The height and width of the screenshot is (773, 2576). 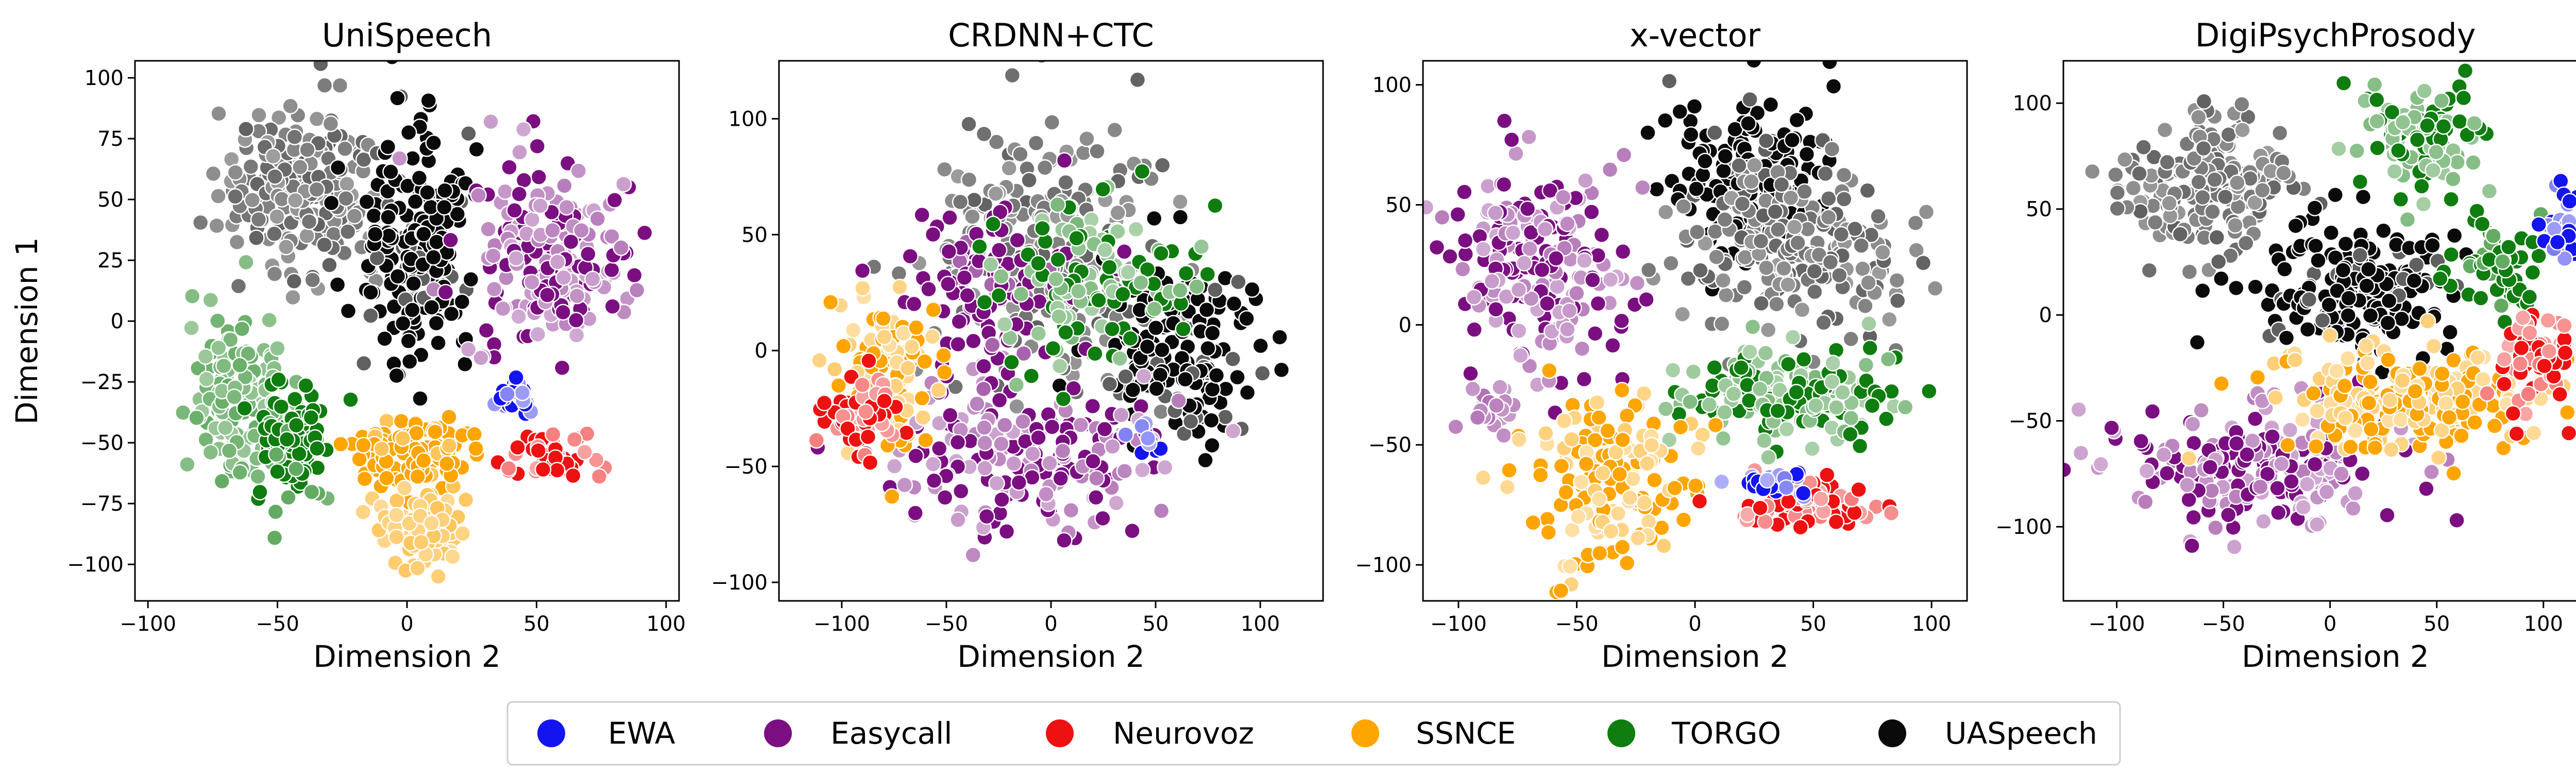 I want to click on y-tick-label: −100, so click(x=95, y=565).